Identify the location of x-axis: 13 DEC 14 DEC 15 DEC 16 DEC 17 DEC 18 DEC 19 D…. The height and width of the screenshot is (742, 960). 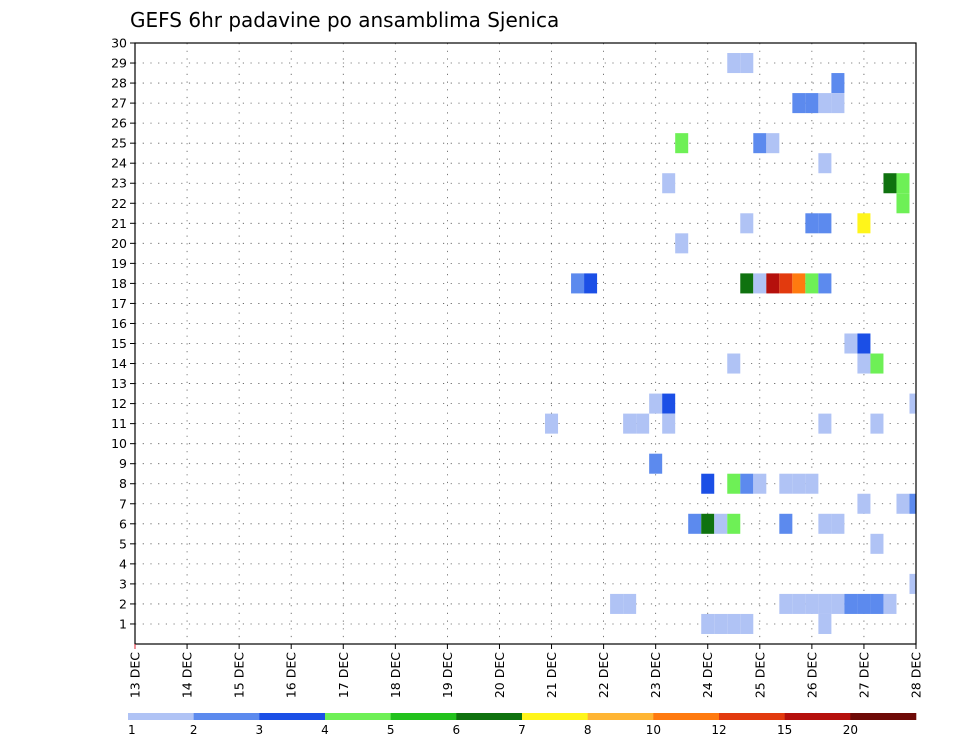
(526, 671).